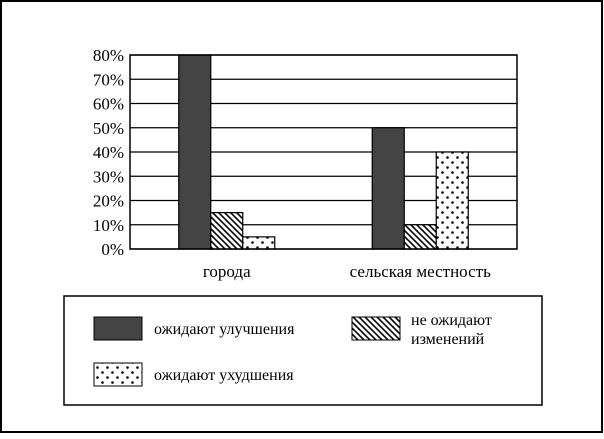 The width and height of the screenshot is (604, 439). I want to click on y-tick-label: 70%, so click(108, 79).